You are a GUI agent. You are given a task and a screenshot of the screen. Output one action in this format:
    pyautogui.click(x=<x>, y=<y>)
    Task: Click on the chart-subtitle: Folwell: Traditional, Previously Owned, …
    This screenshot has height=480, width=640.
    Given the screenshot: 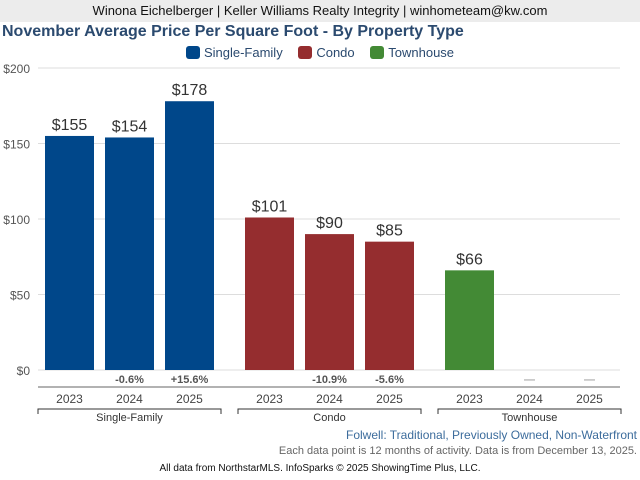 What is the action you would take?
    pyautogui.click(x=491, y=435)
    